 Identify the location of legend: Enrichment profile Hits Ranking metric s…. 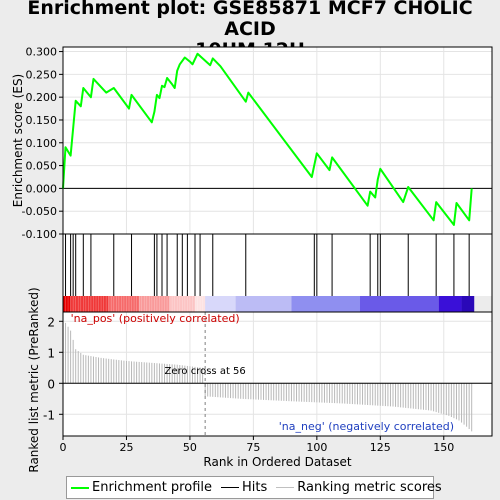
(250, 487).